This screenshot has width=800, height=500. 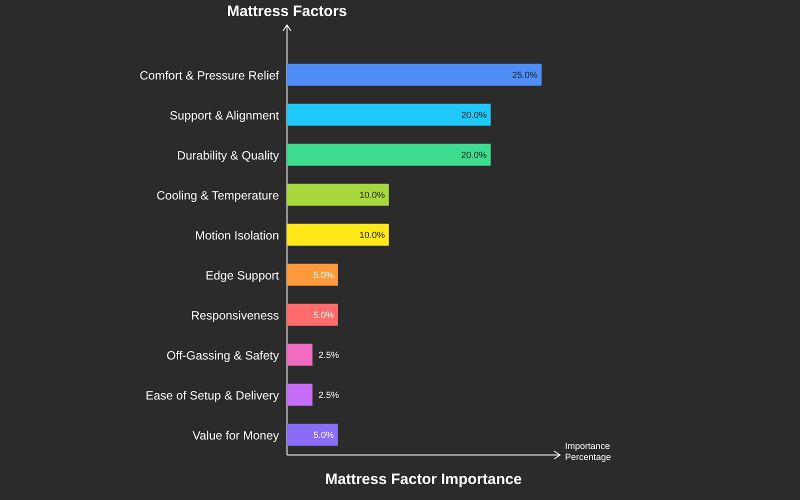 I want to click on y-tick-label: Responsiveness, so click(x=234, y=315).